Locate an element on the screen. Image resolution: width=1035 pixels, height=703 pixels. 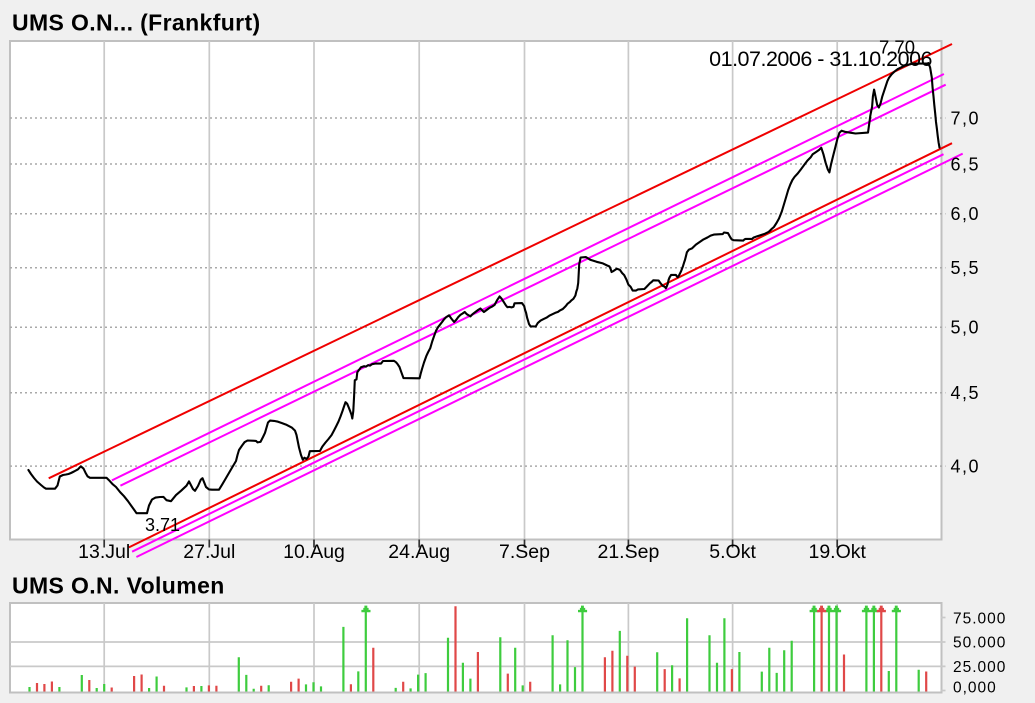
svg-text: 0,000 is located at coordinates (975, 687).